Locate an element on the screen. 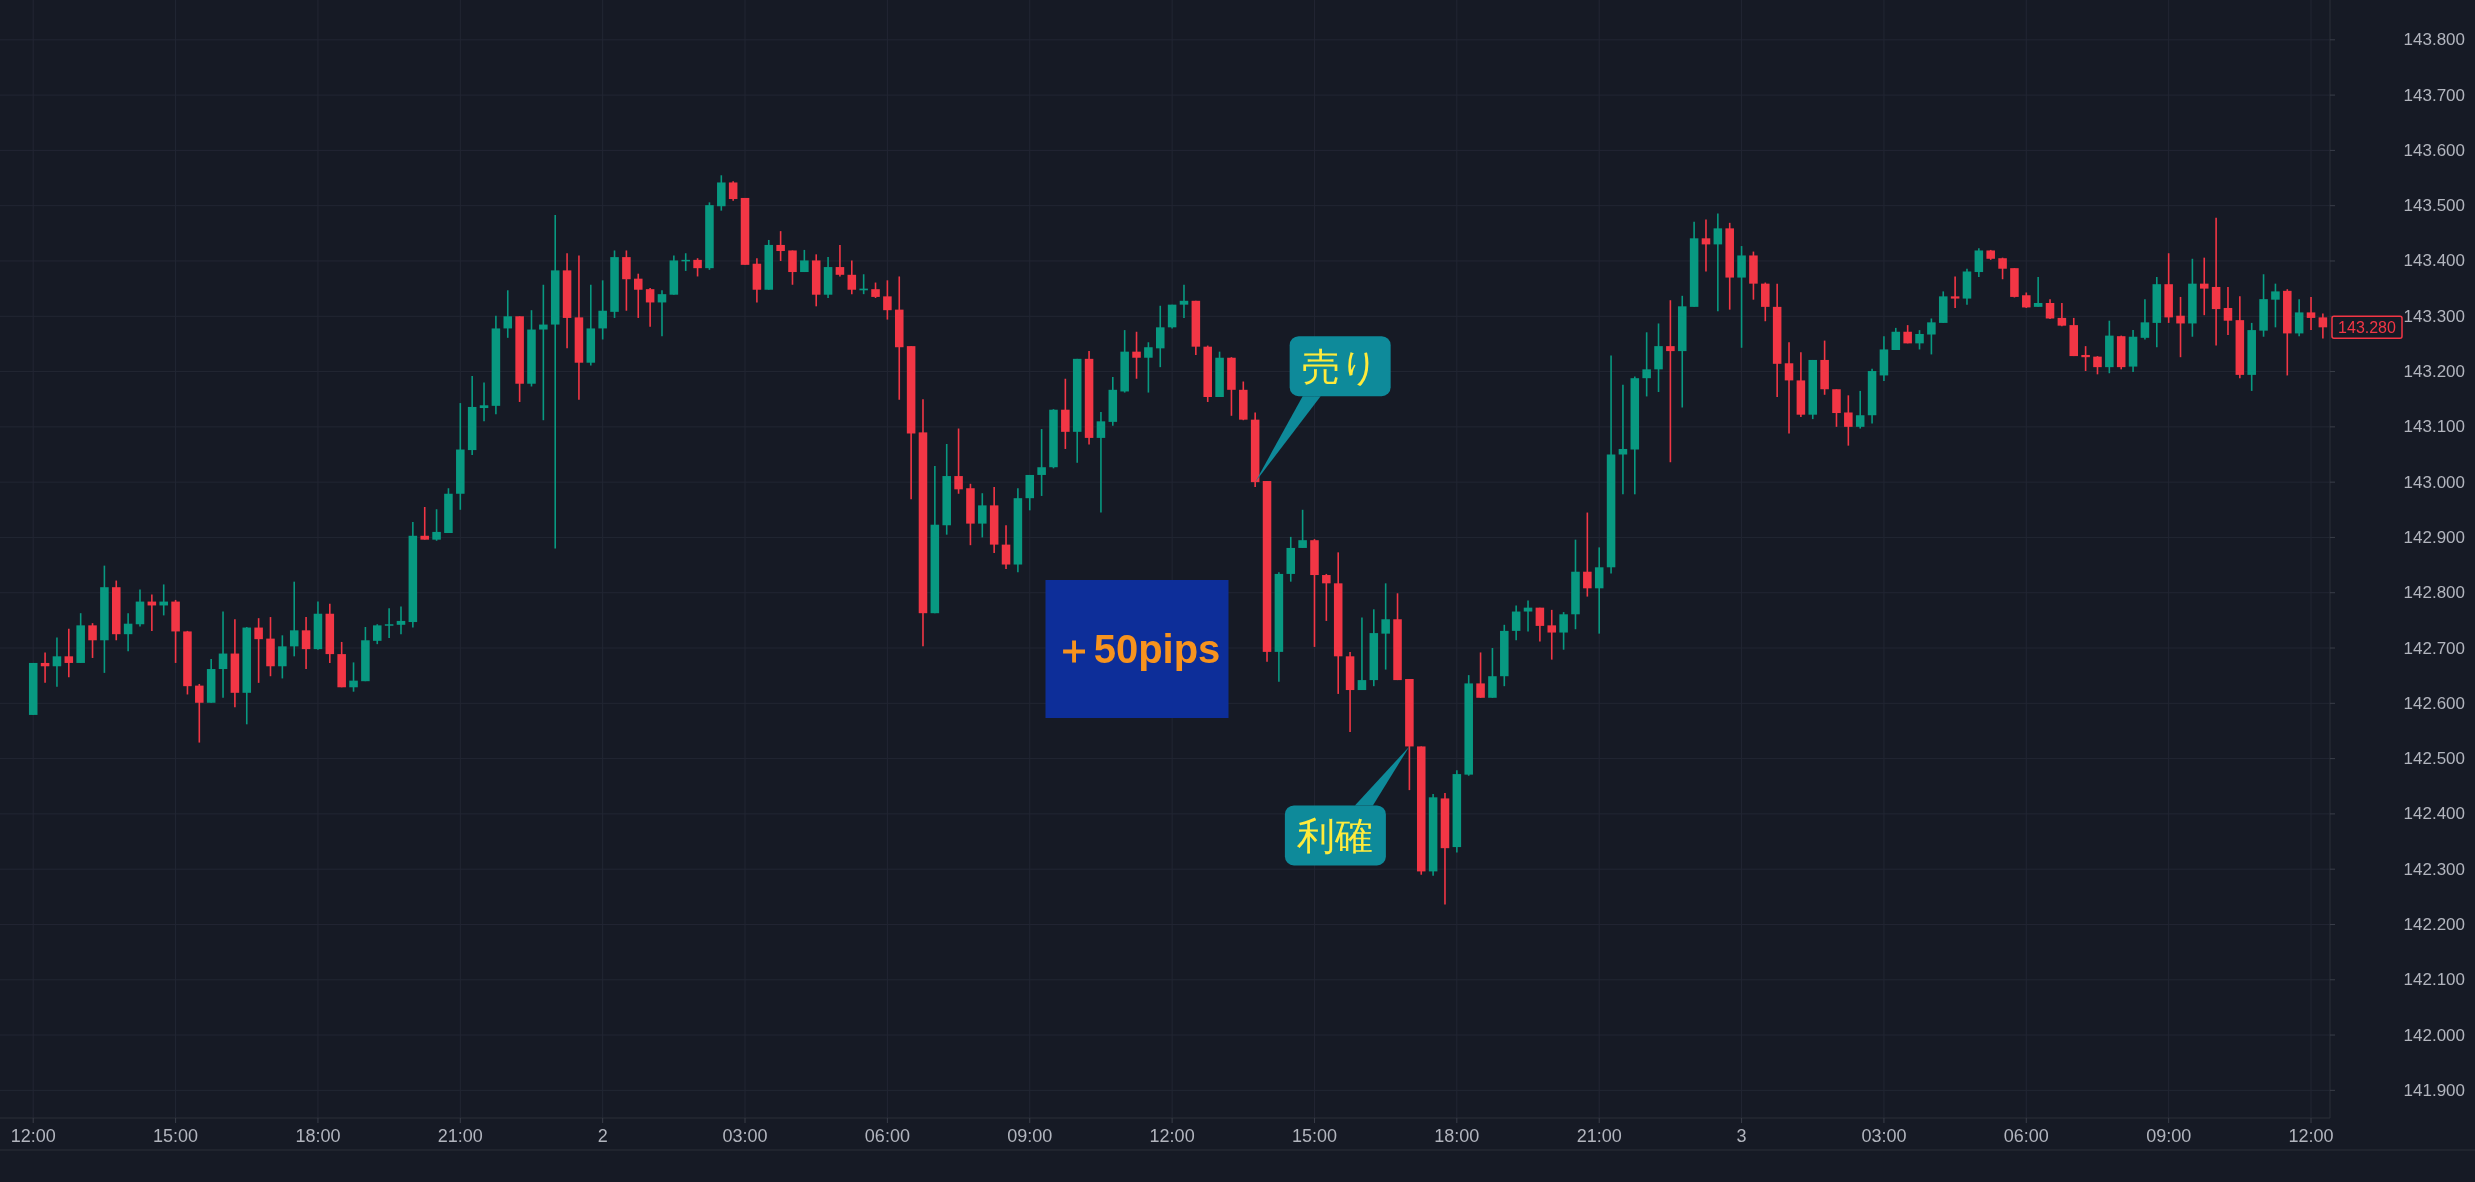 The width and height of the screenshot is (2475, 1182). y-tick-label: 142.200 is located at coordinates (2434, 924).